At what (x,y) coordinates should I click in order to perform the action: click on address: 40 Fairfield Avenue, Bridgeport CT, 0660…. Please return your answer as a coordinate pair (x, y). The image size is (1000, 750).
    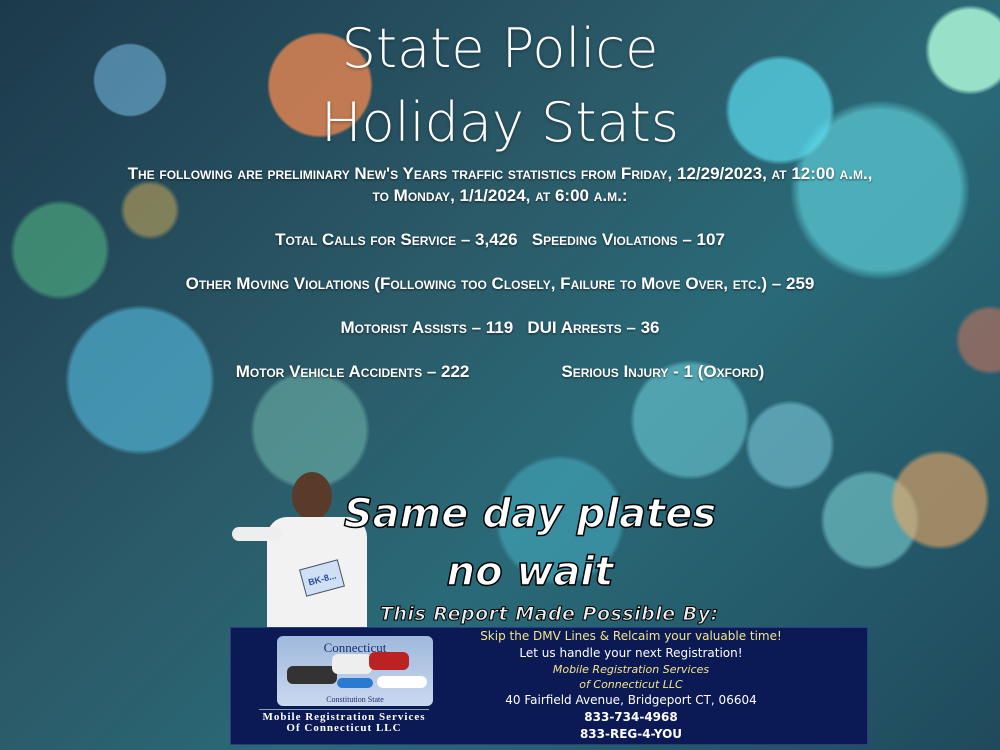
    Looking at the image, I should click on (631, 700).